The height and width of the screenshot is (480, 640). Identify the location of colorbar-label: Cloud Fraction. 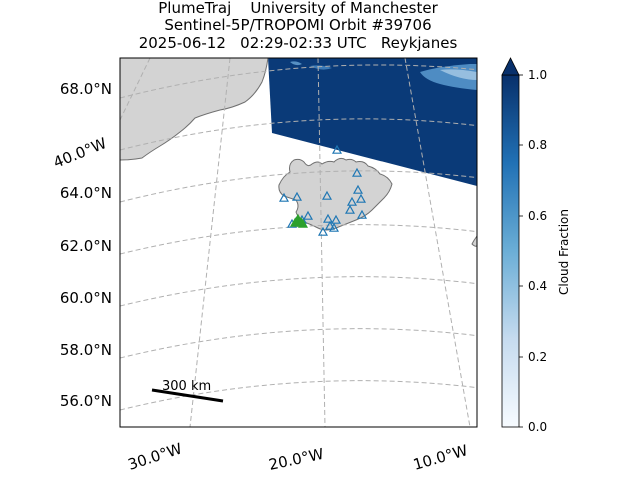
(564, 252).